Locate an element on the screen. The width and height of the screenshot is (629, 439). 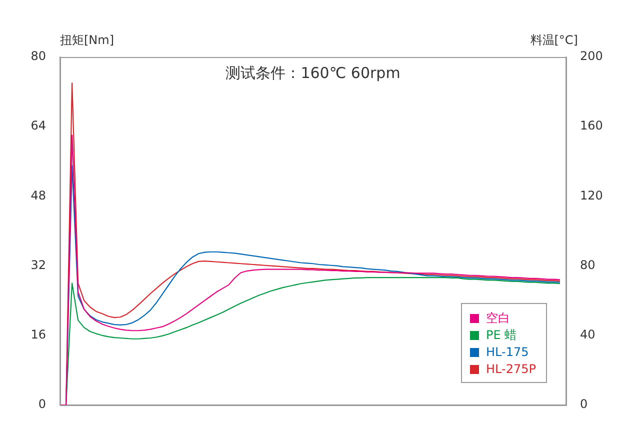
y-tick-label: 64 is located at coordinates (38, 125).